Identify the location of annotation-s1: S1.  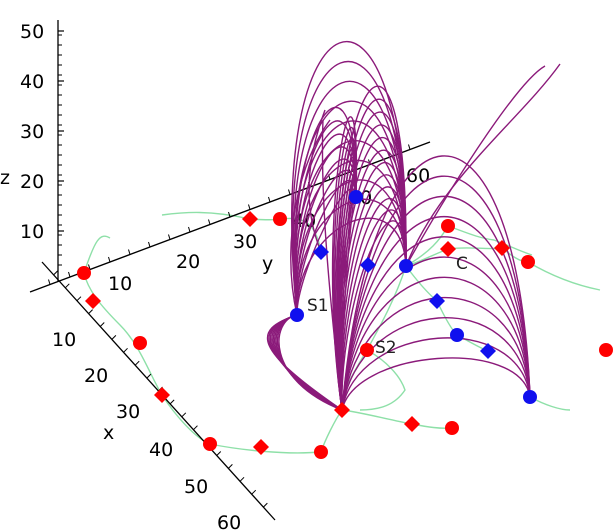
(318, 306).